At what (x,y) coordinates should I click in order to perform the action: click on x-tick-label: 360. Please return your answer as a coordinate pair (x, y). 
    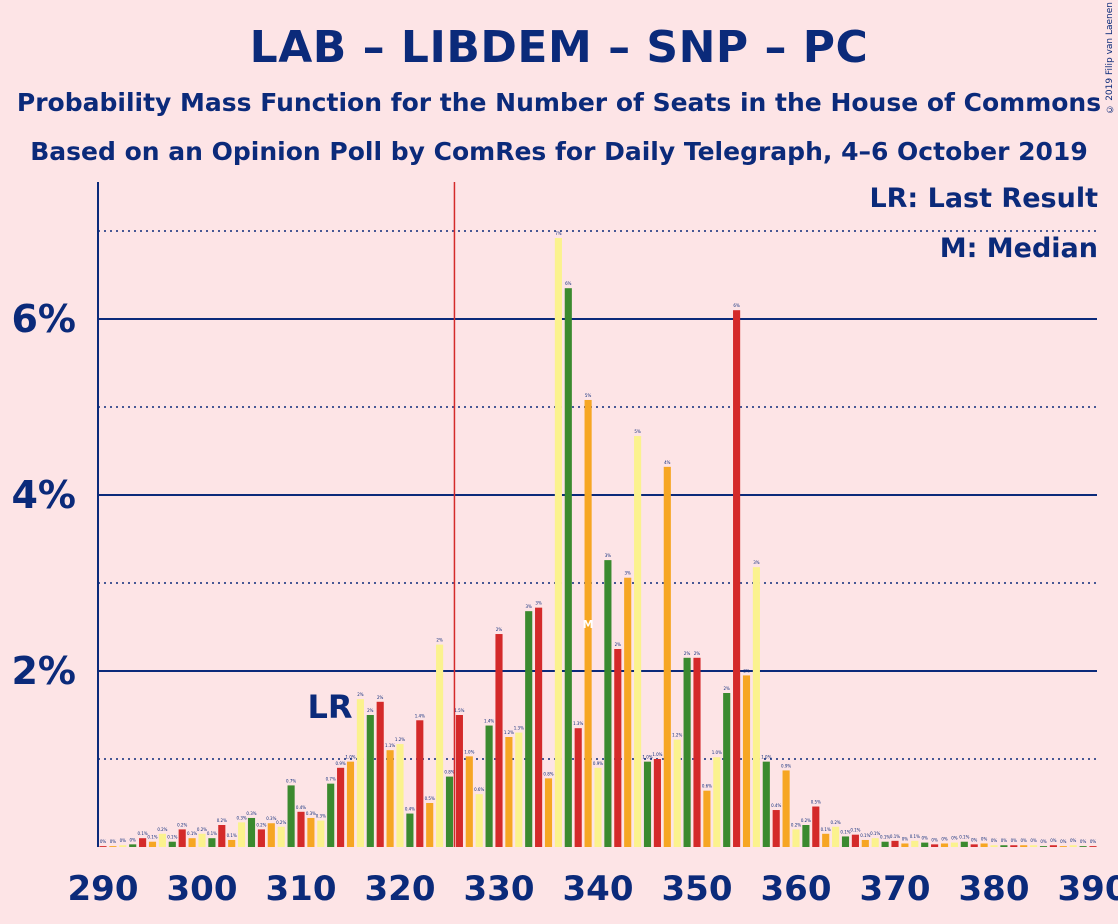
    Looking at the image, I should click on (796, 889).